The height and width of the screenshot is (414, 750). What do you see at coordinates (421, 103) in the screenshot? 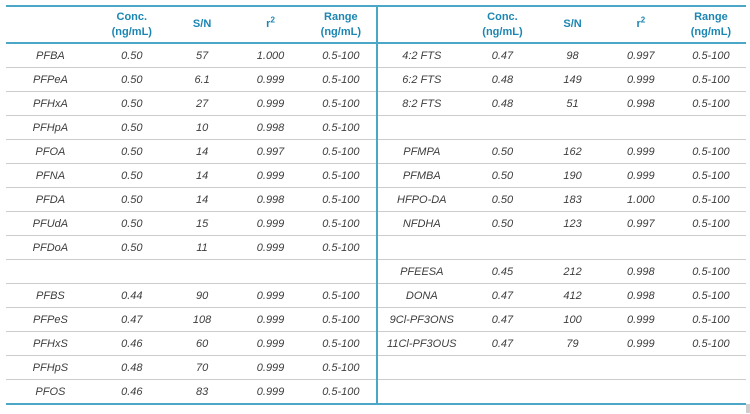
I see `compound-name-cell: 8:2 FTS` at bounding box center [421, 103].